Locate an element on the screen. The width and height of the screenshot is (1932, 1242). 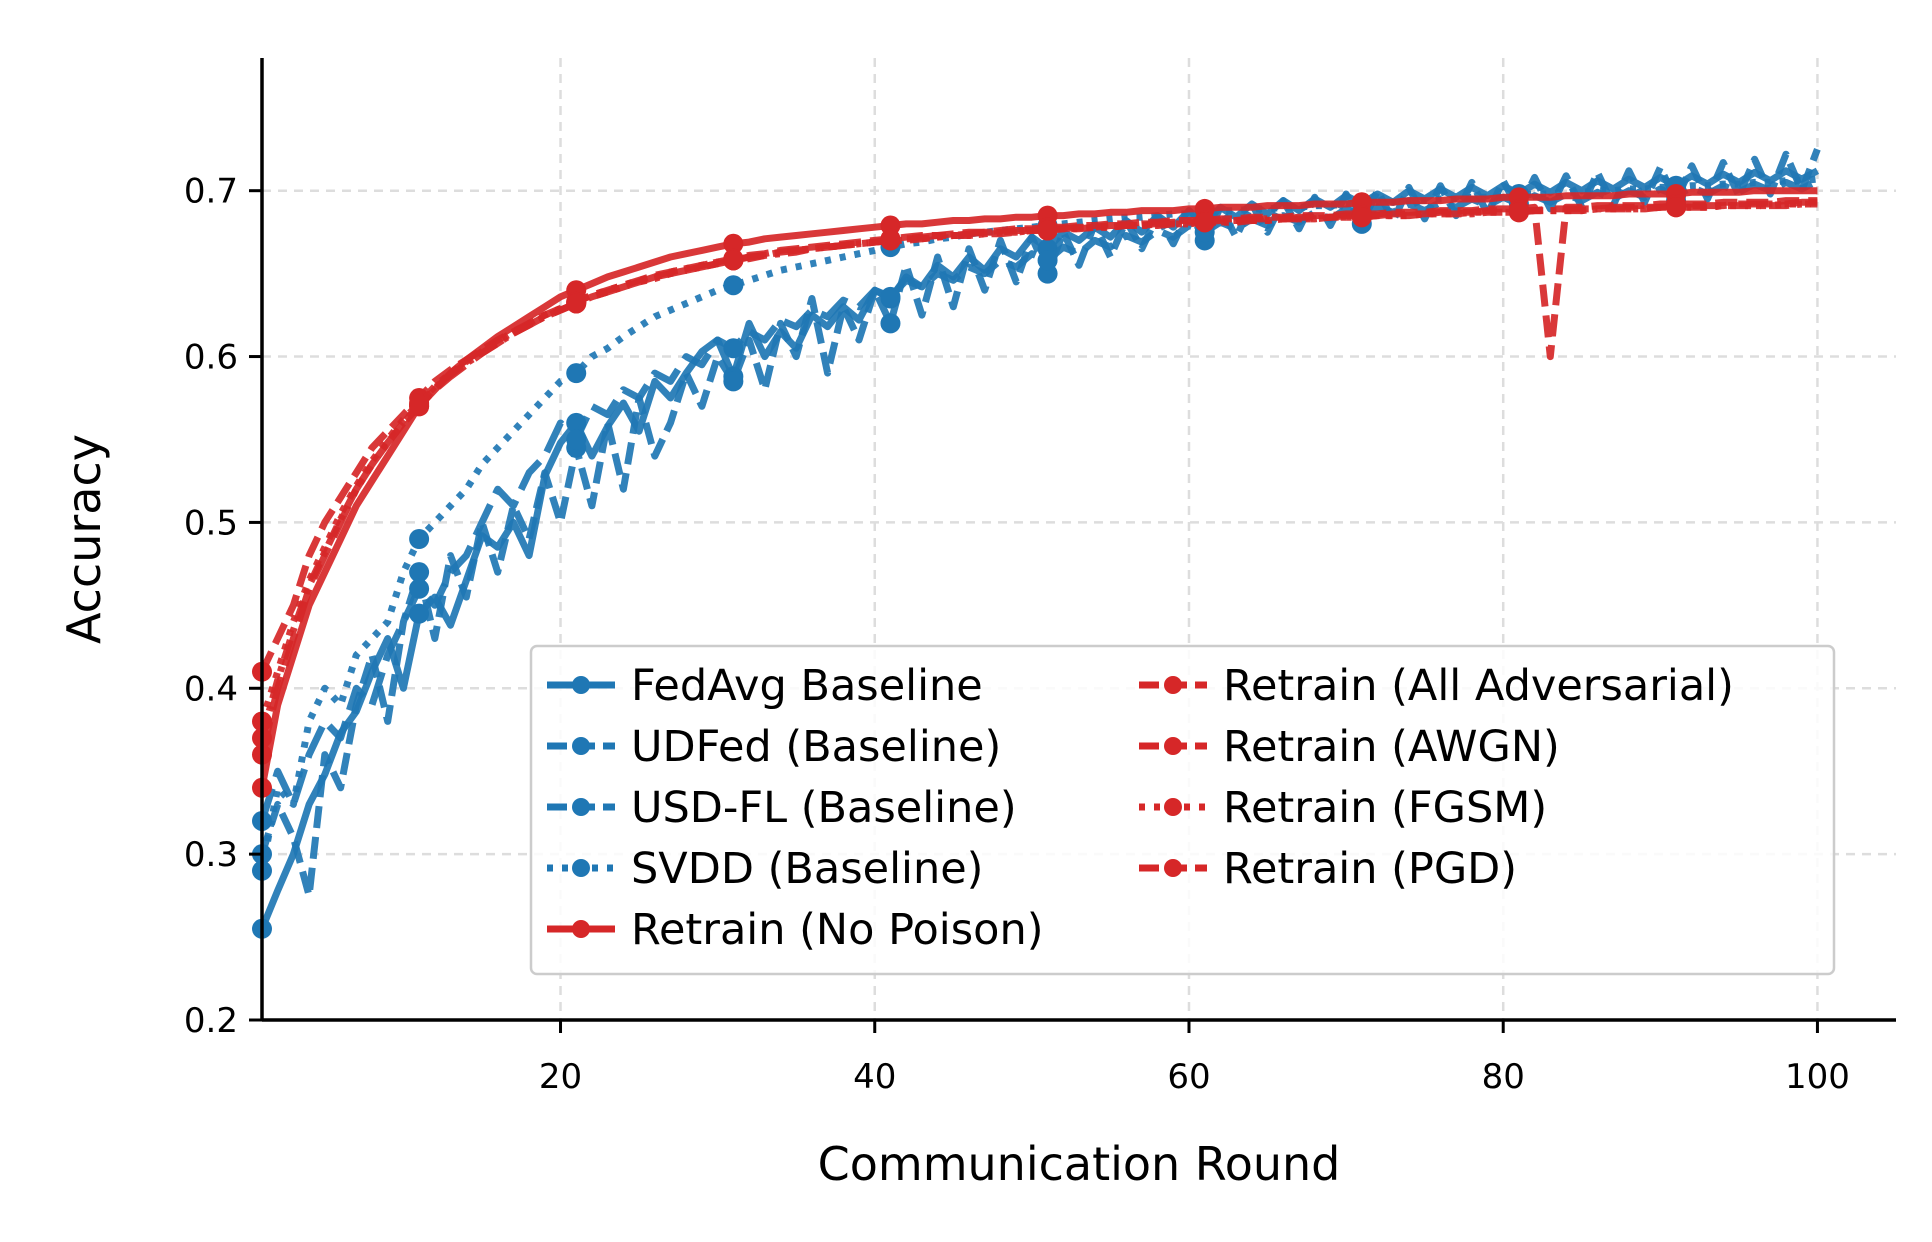
x-axis-label: Communication Round is located at coordinates (1079, 1164).